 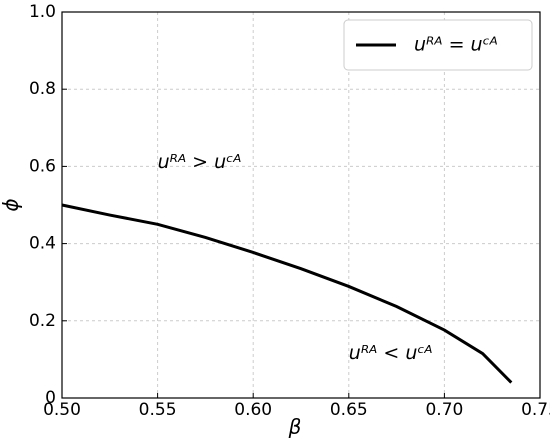 What do you see at coordinates (349, 410) in the screenshot?
I see `x-tick-label: 0.65` at bounding box center [349, 410].